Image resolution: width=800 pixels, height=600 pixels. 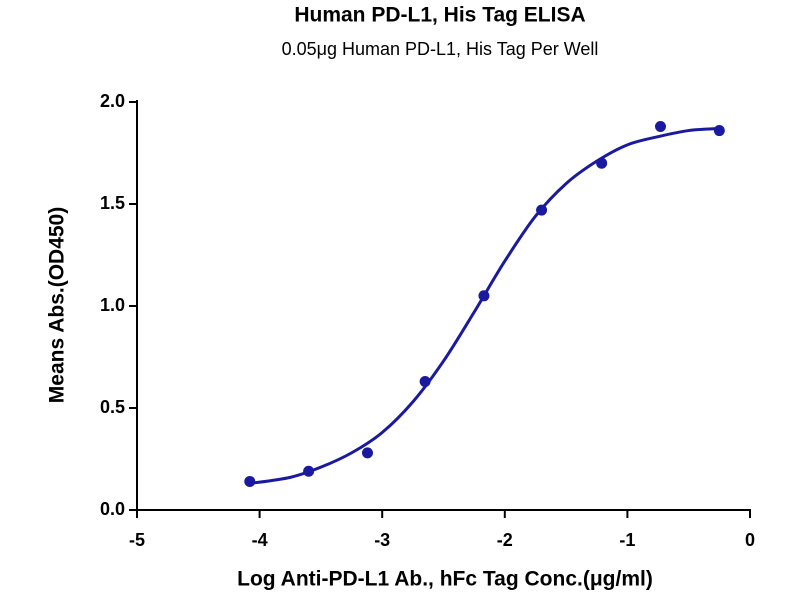 I want to click on x-tick-label: -2, so click(x=505, y=540).